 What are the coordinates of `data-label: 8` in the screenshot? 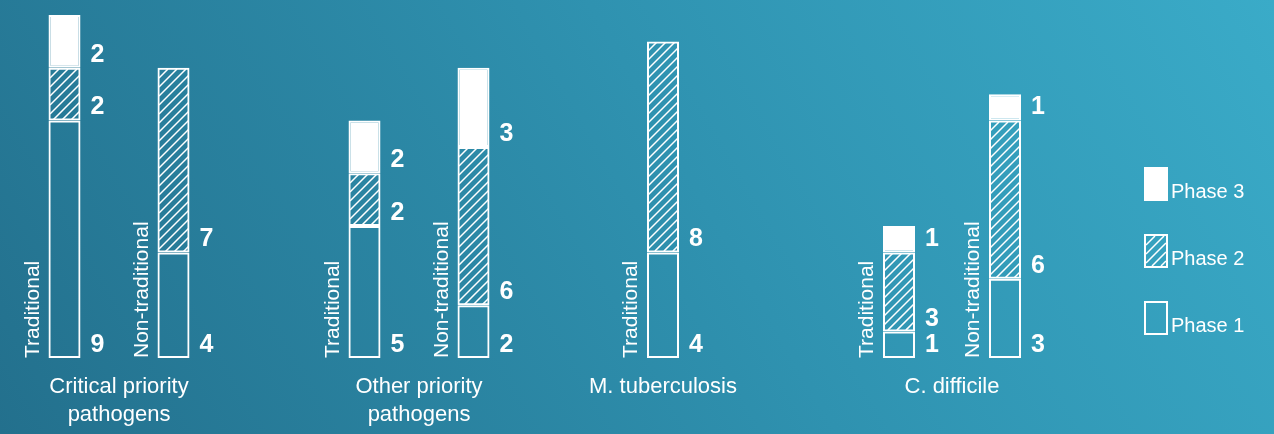 It's located at (696, 237).